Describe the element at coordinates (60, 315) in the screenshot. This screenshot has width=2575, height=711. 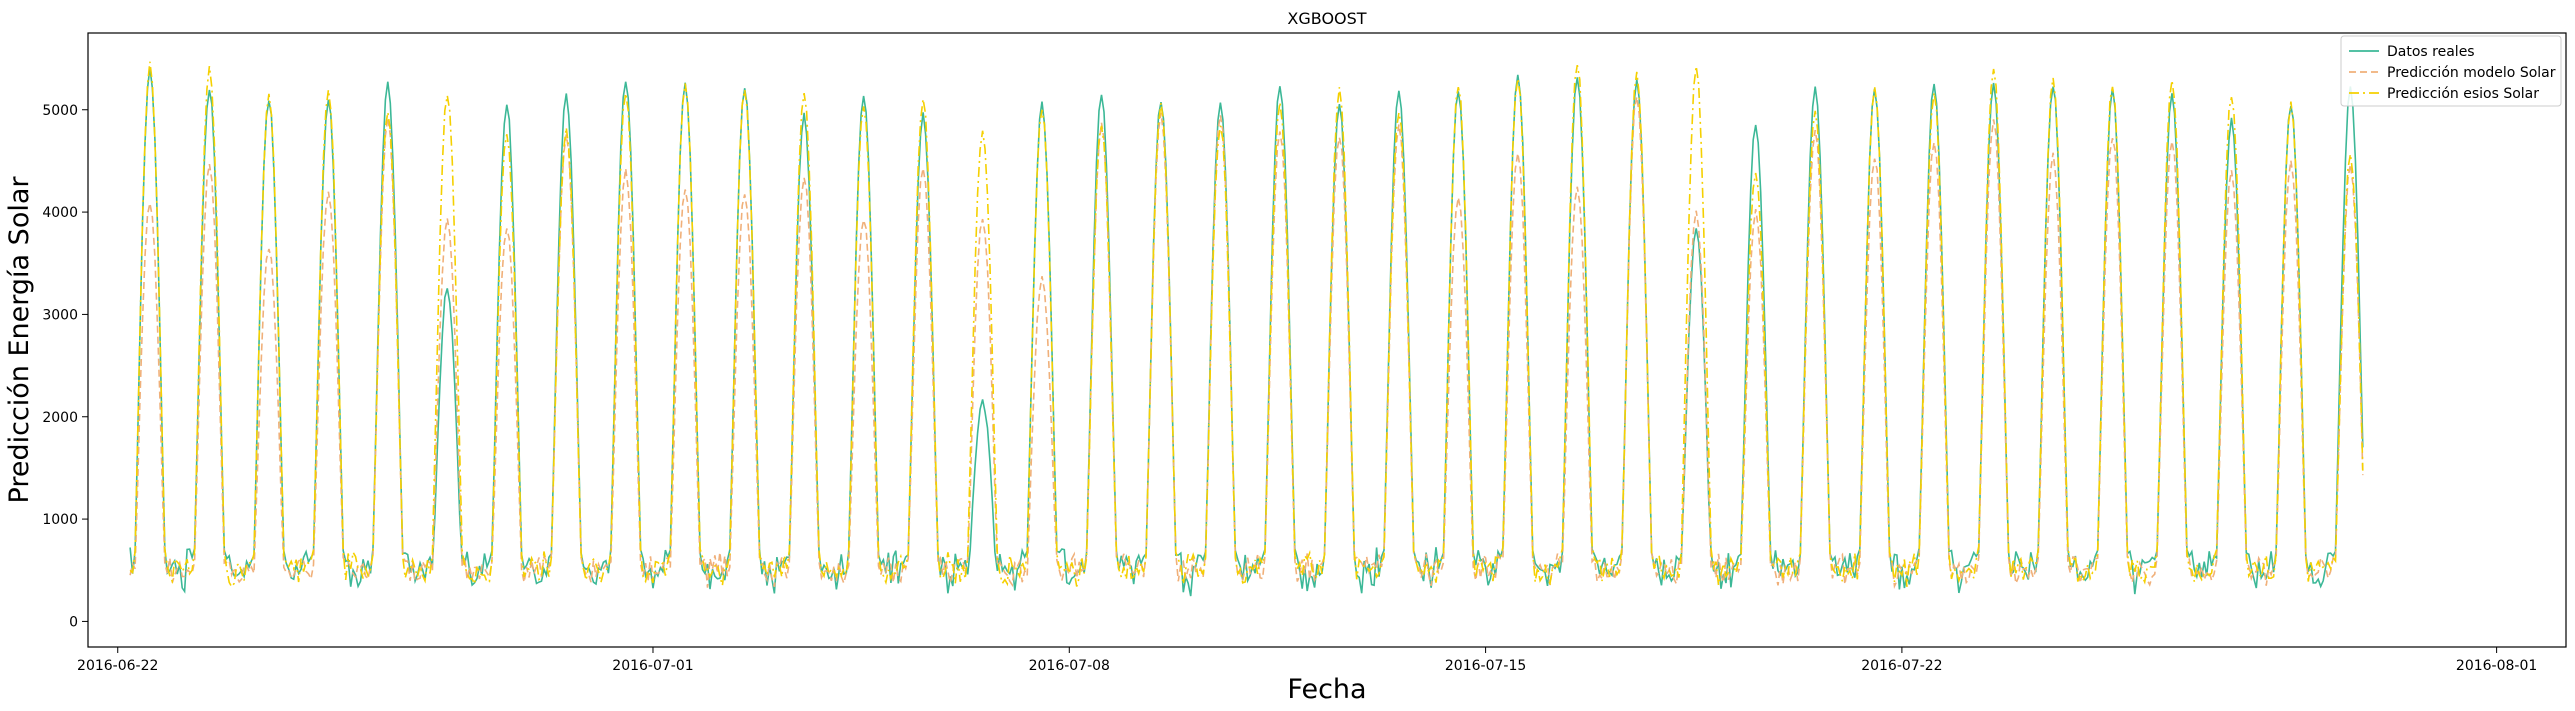
I see `y-tick-label: 3000` at that location.